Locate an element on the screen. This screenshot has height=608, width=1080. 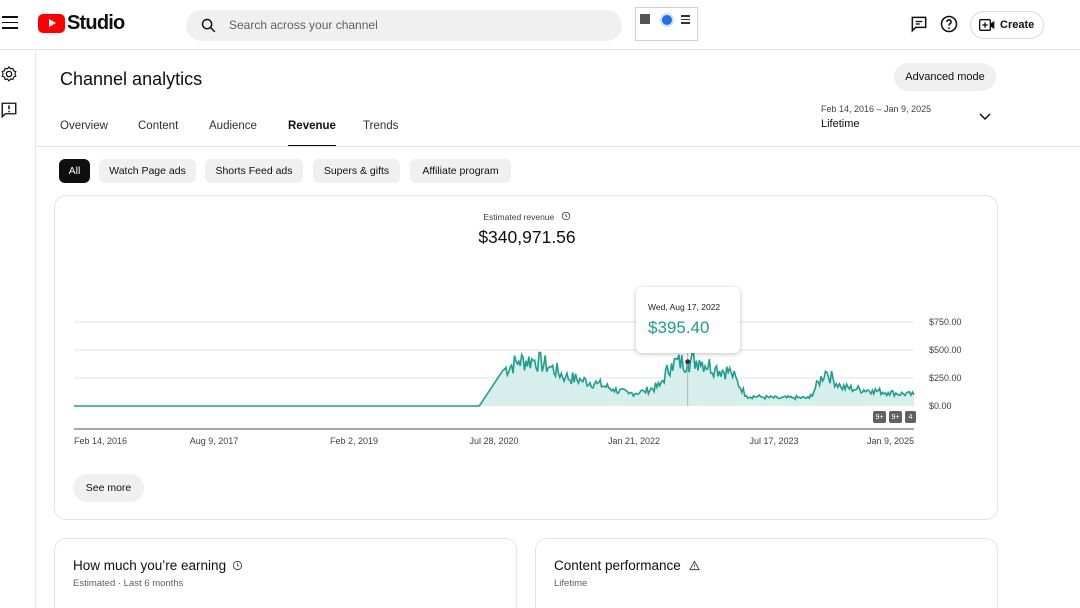
chip-supers-gifts: Supers & gifts is located at coordinates (356, 171).